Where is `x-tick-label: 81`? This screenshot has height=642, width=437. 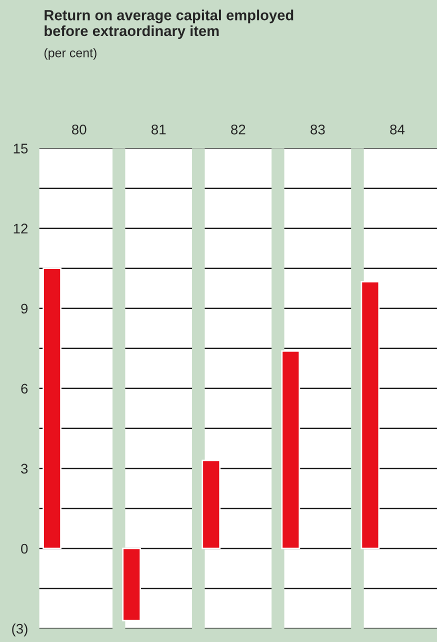 x-tick-label: 81 is located at coordinates (159, 129).